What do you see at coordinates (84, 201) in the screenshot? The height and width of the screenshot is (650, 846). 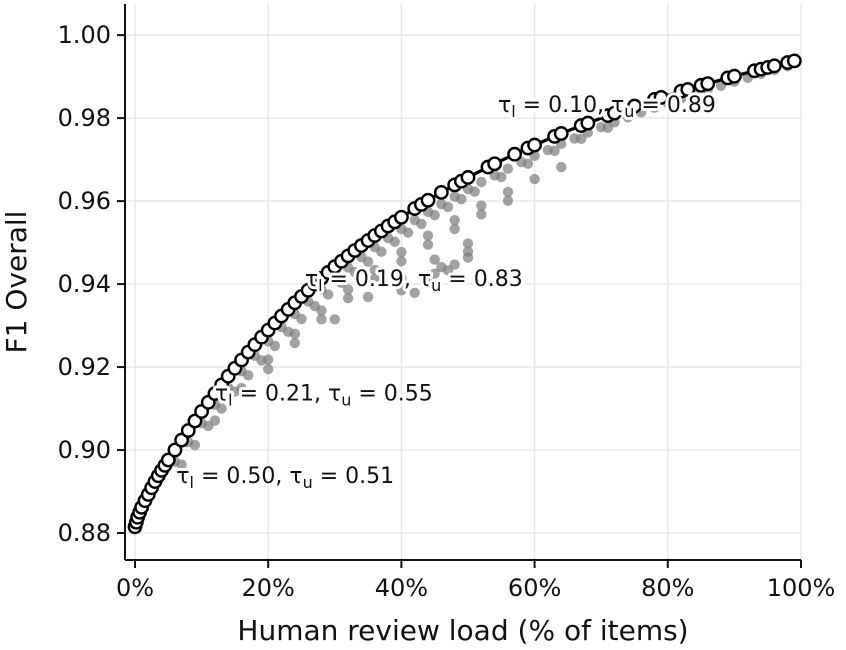 I see `y-tick-label-4: 0.96` at bounding box center [84, 201].